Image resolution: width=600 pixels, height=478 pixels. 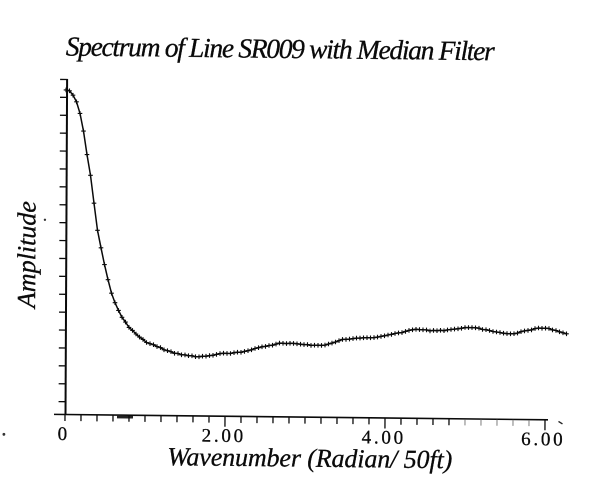 What do you see at coordinates (27, 255) in the screenshot?
I see `svg-text: Amplitude` at bounding box center [27, 255].